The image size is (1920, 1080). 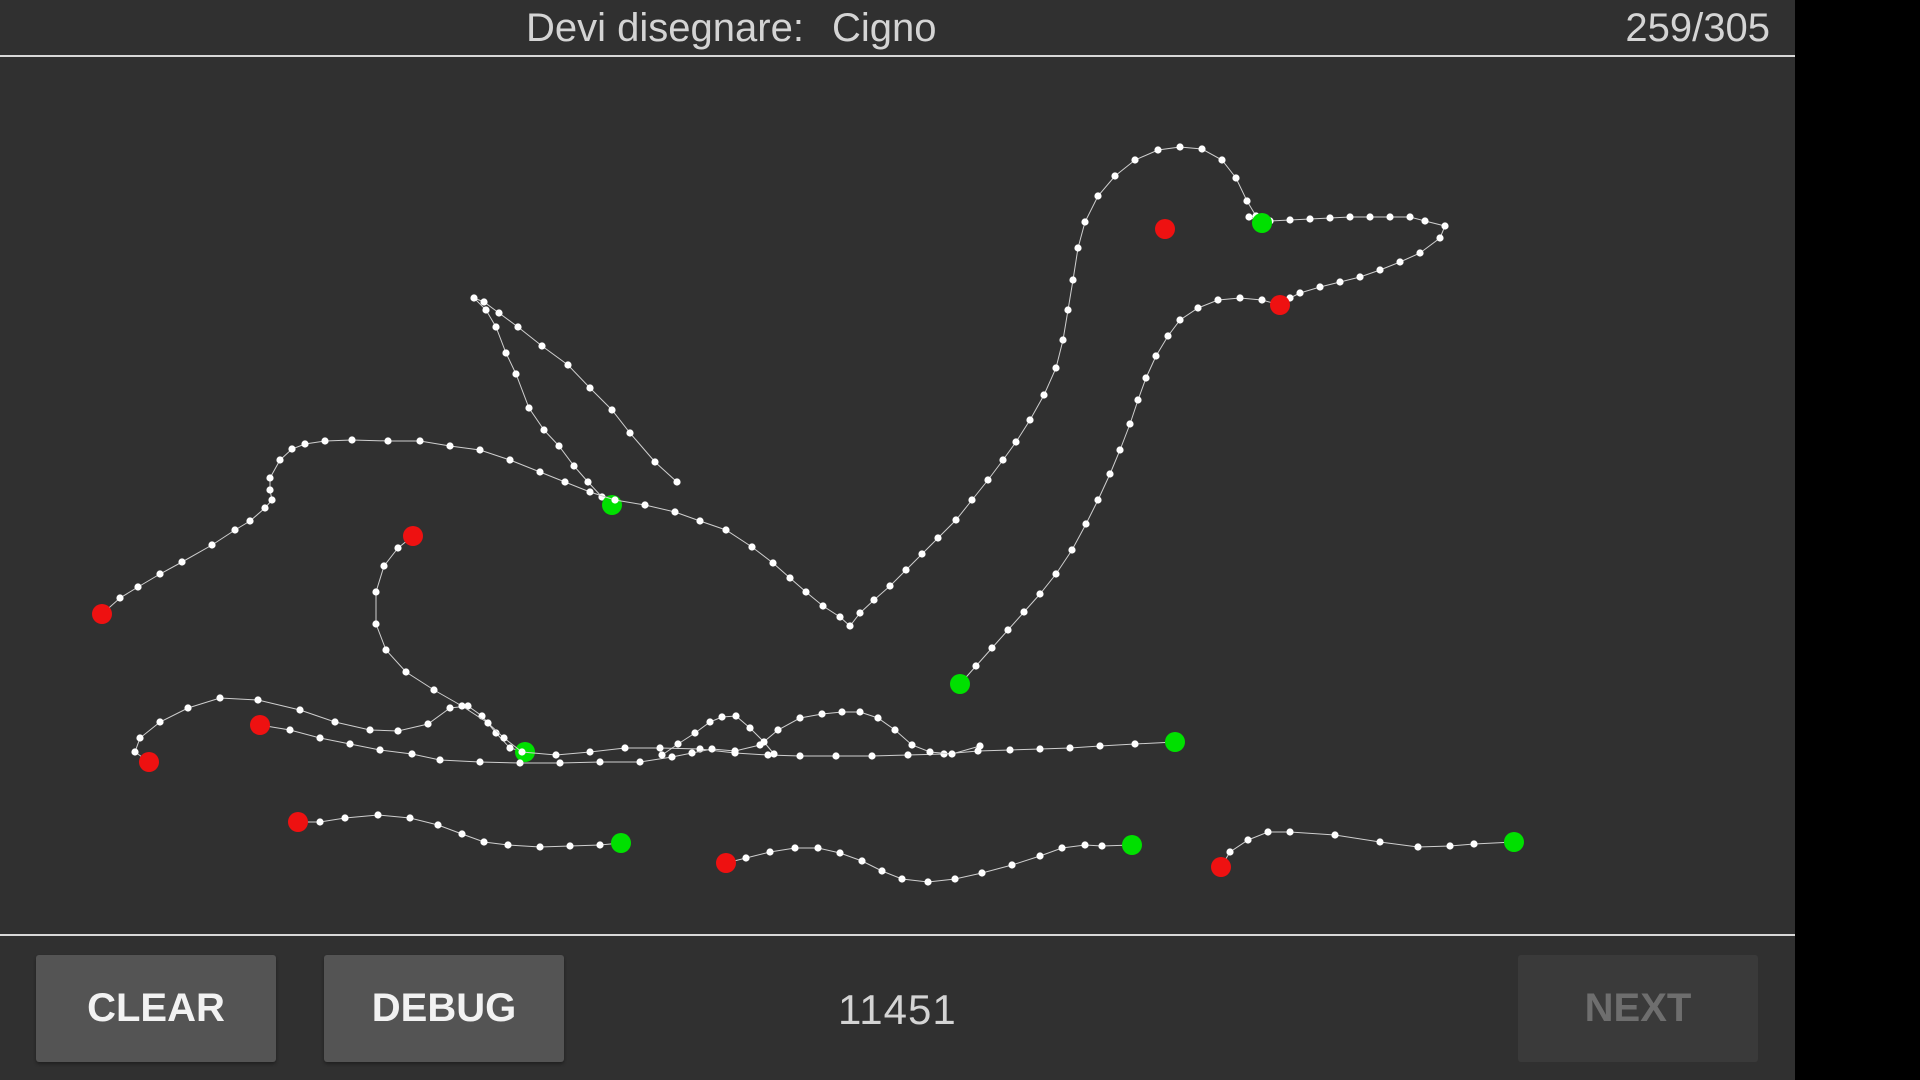 What do you see at coordinates (444, 1008) in the screenshot?
I see `debug-button: DEBUG` at bounding box center [444, 1008].